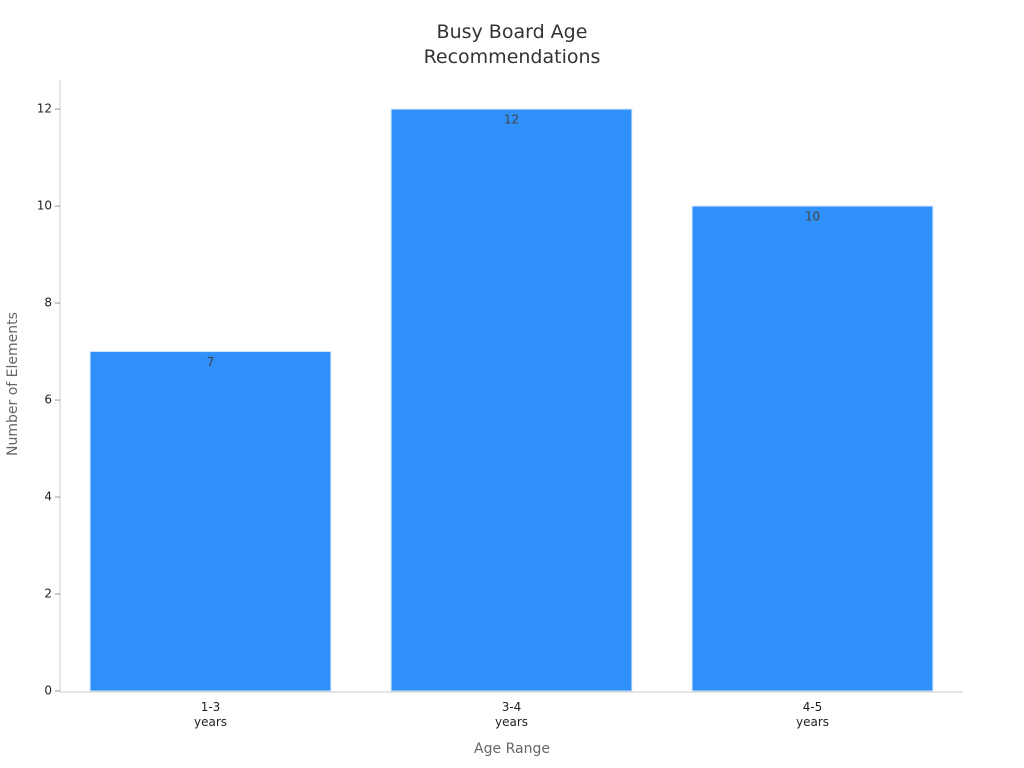 The height and width of the screenshot is (768, 1024). What do you see at coordinates (812, 714) in the screenshot?
I see `x-tick-label: 4-5 years` at bounding box center [812, 714].